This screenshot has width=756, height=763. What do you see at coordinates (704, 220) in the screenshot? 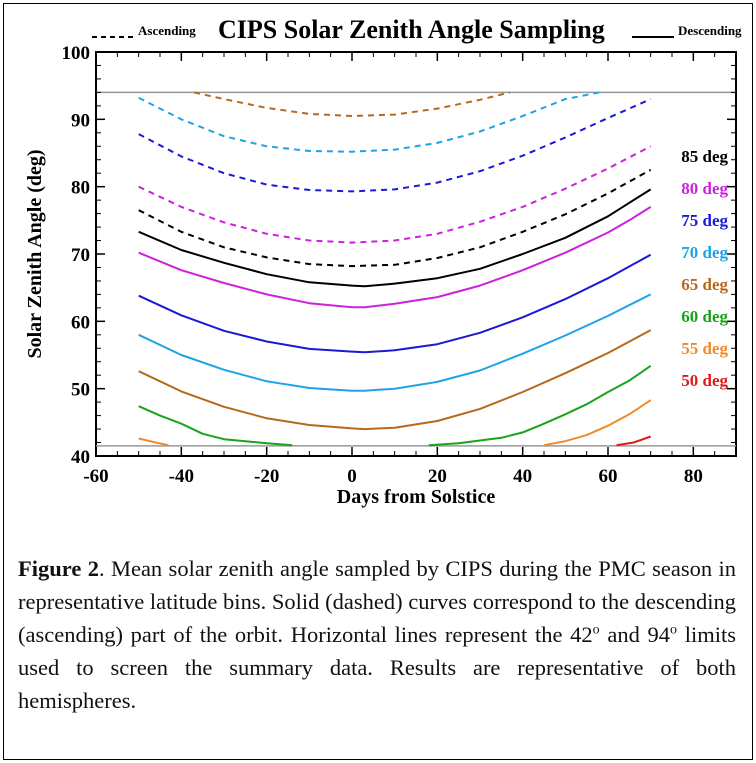
I see `legend-entry-2: 75 deg` at bounding box center [704, 220].